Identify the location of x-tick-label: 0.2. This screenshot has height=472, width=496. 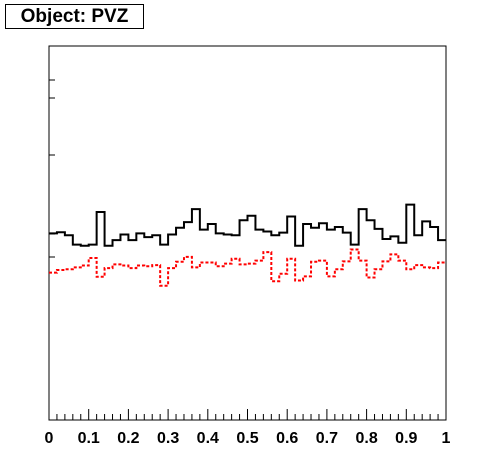
(128, 438).